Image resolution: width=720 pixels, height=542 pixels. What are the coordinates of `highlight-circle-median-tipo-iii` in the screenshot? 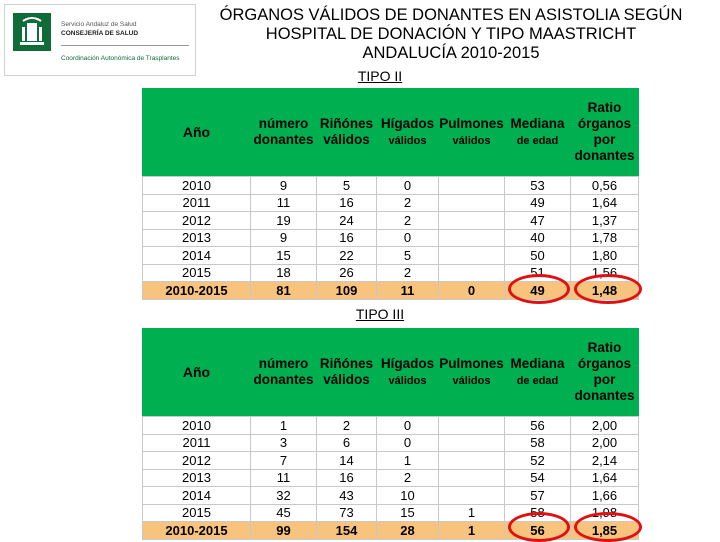 It's located at (539, 527).